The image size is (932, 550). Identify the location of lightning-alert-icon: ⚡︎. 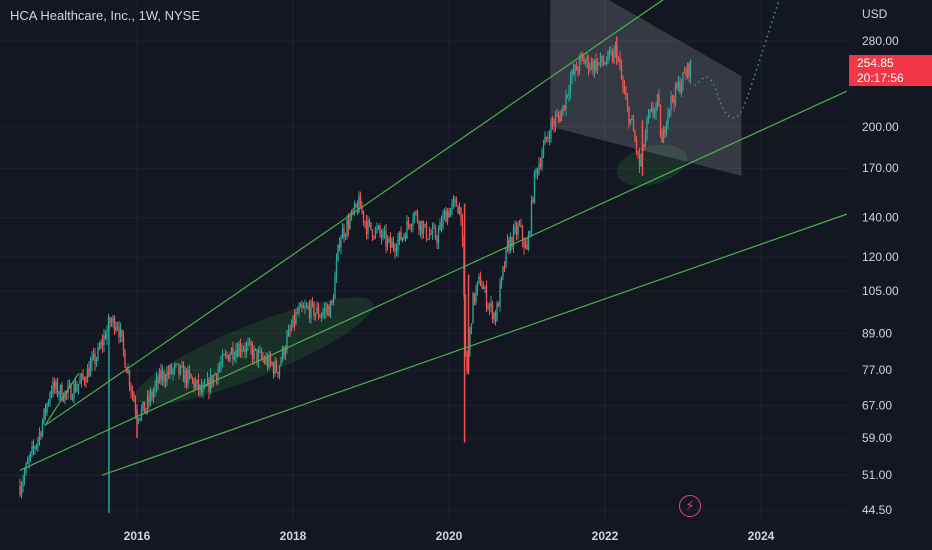
(690, 506).